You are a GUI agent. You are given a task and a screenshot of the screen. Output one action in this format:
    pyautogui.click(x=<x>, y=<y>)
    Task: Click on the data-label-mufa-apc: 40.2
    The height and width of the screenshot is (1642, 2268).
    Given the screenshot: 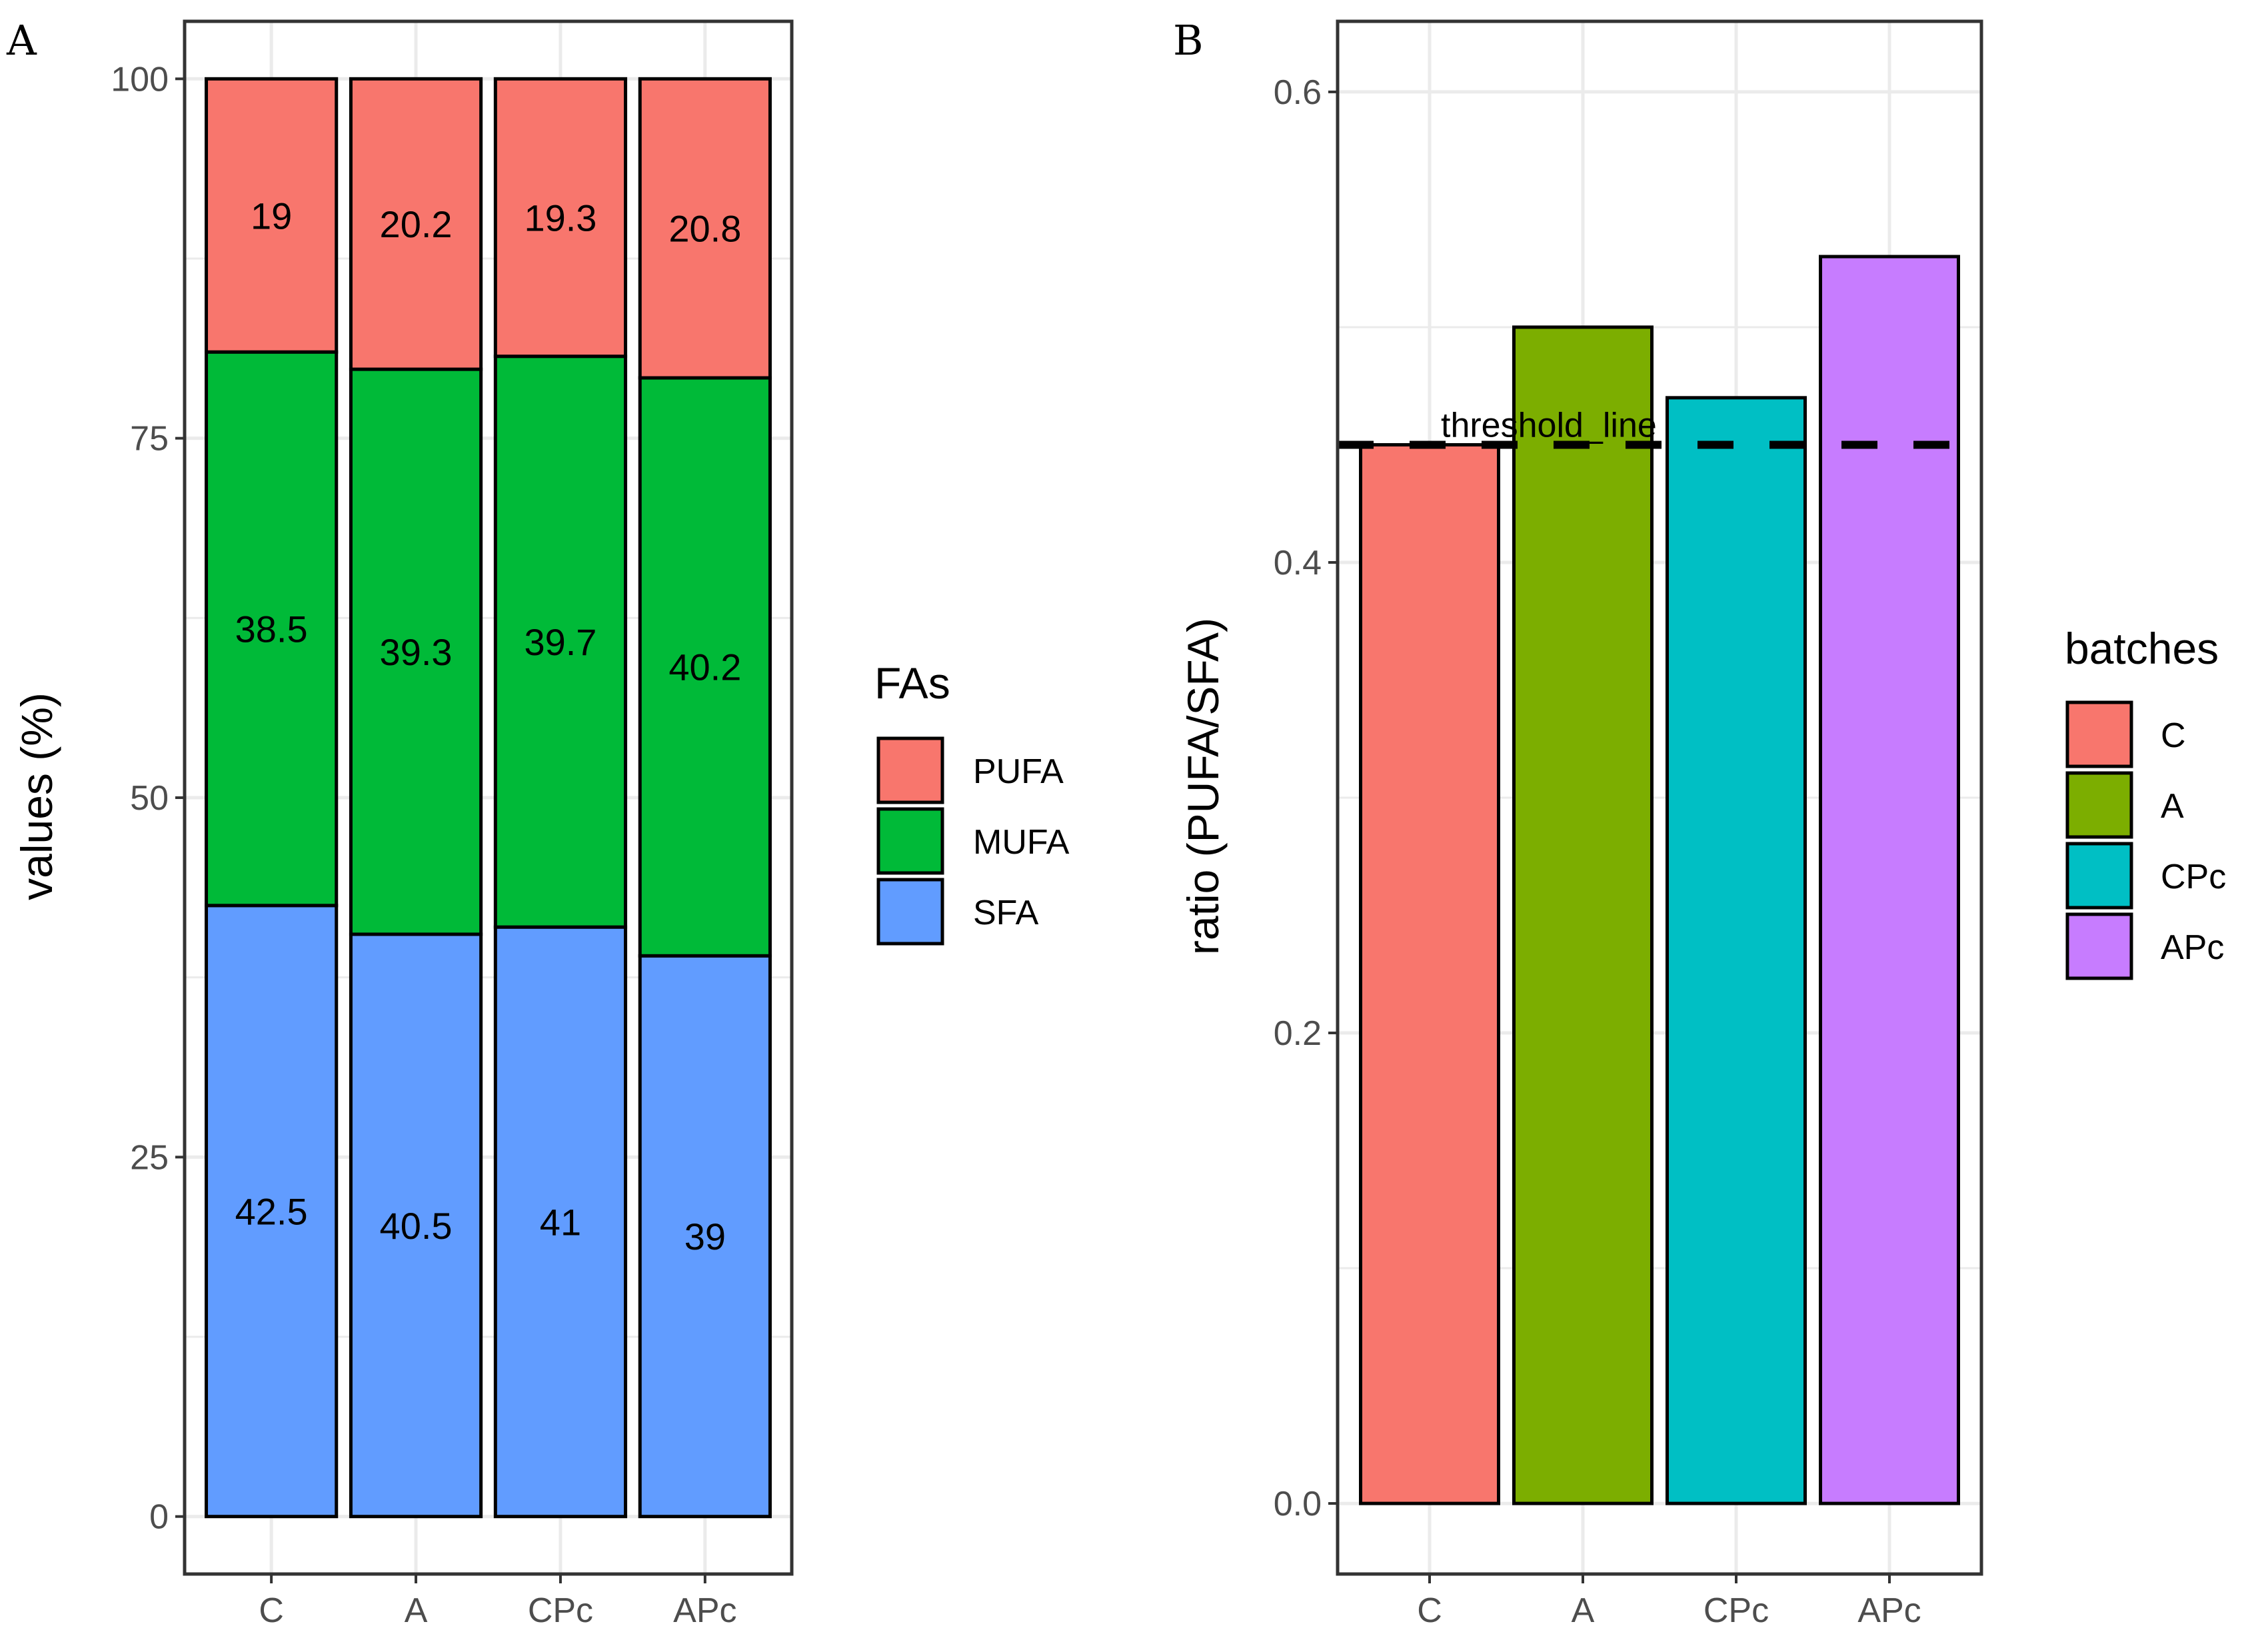 What is the action you would take?
    pyautogui.click(x=704, y=667)
    